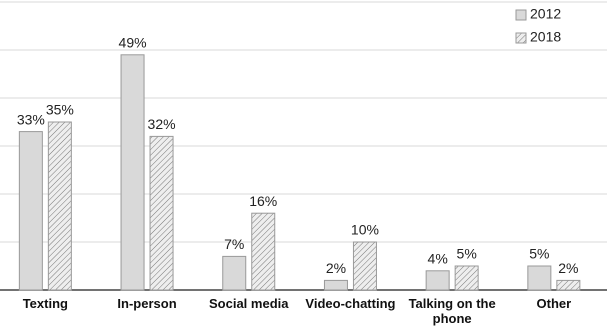 The height and width of the screenshot is (329, 607). I want to click on data-label: 49%, so click(133, 43).